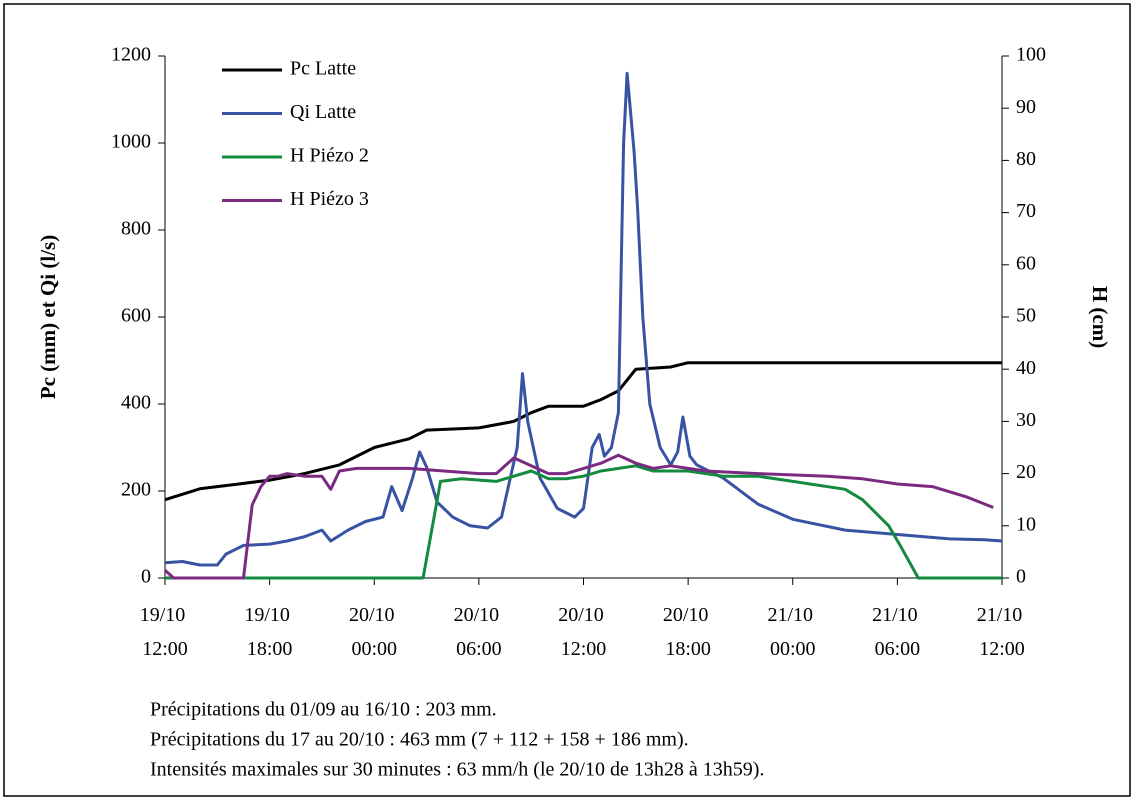 The image size is (1135, 805). Describe the element at coordinates (1026, 211) in the screenshot. I see `y2-tick-label: 70` at that location.